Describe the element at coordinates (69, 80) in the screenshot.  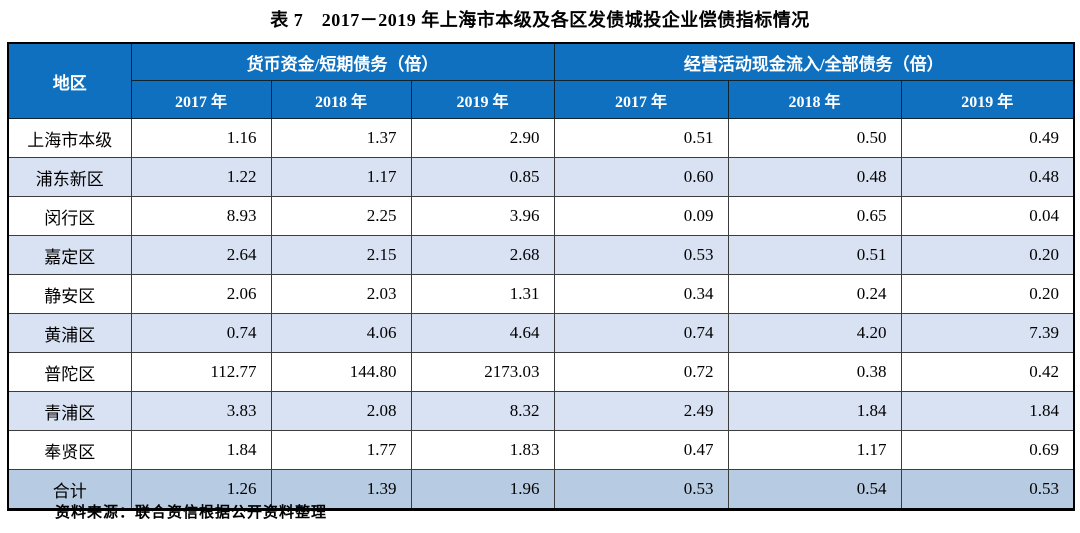
I see `header-region: 地区` at that location.